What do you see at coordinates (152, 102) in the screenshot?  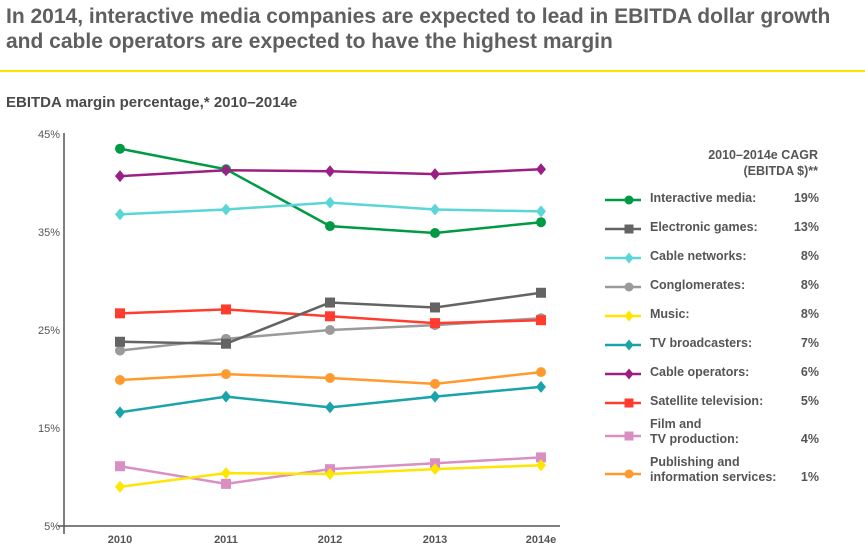 I see `chart-subtitle: EBITDA margin percentage,* 2010–2014e` at bounding box center [152, 102].